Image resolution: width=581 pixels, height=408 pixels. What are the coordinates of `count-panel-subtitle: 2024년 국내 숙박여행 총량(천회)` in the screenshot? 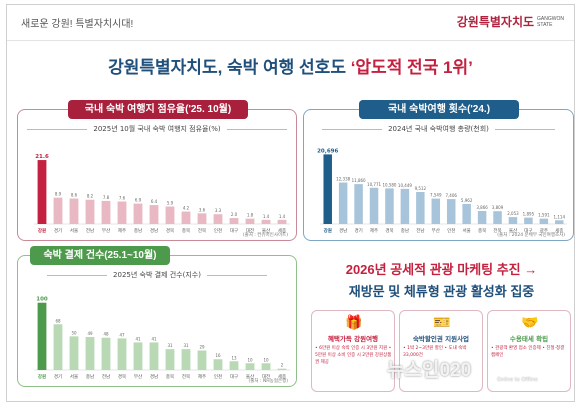 It's located at (438, 129).